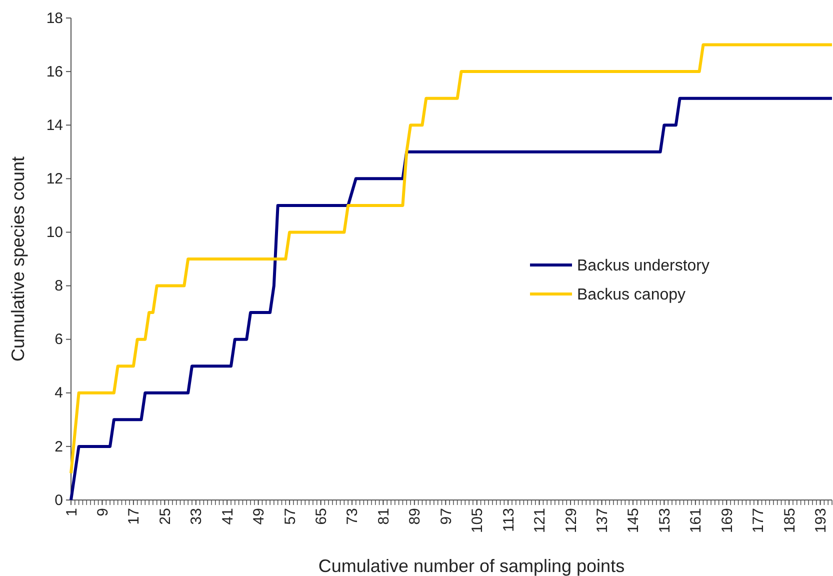  Describe the element at coordinates (321, 516) in the screenshot. I see `x-tick-label: 65` at that location.